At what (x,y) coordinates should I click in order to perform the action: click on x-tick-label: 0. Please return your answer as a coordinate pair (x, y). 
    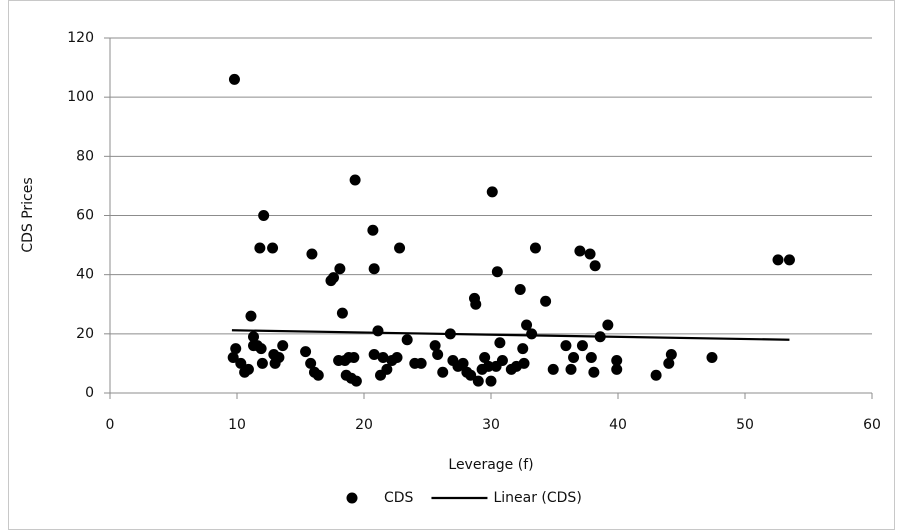
    Looking at the image, I should click on (110, 425).